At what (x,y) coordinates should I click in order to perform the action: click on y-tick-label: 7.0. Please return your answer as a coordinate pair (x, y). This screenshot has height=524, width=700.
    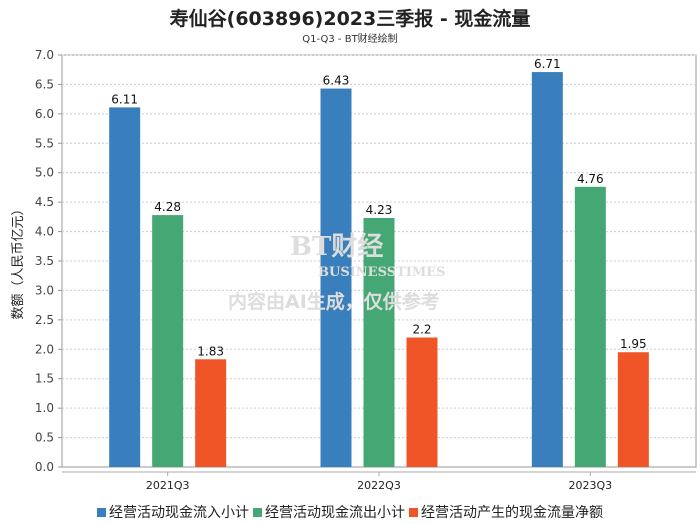
    Looking at the image, I should click on (44, 55).